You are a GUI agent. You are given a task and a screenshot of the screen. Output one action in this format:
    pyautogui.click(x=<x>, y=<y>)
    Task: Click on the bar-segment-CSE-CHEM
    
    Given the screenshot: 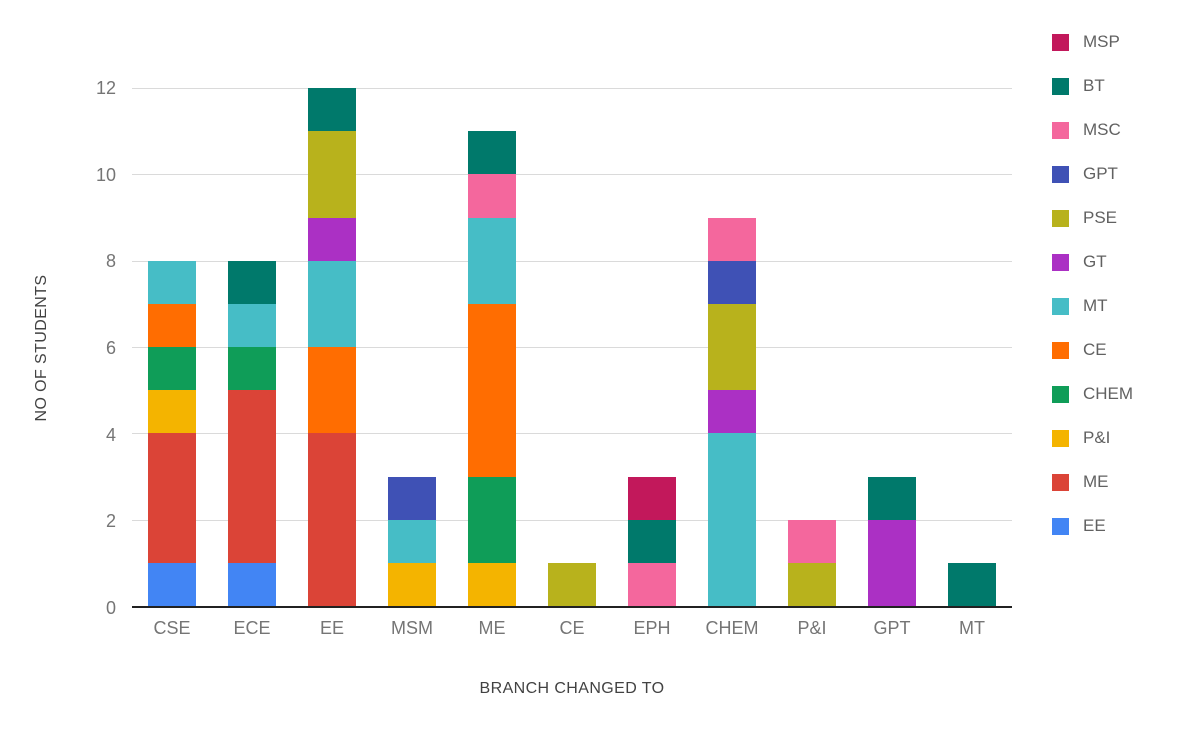 What is the action you would take?
    pyautogui.click(x=172, y=369)
    